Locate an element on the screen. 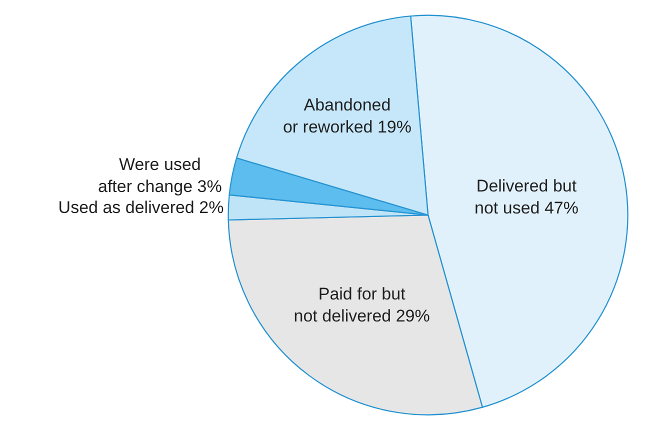  slice-label: Were used after change 3% is located at coordinates (160, 175).